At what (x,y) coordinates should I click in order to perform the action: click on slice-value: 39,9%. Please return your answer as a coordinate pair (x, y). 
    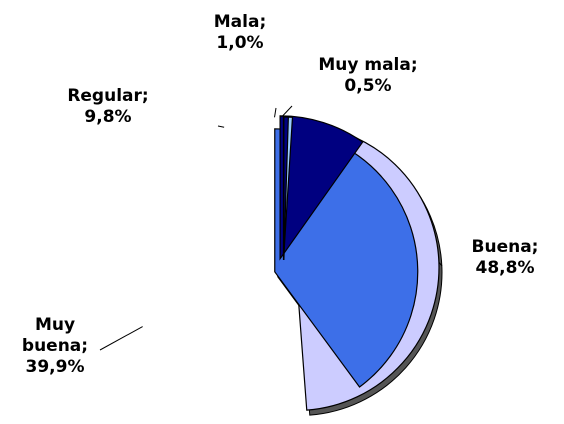
    Looking at the image, I should click on (55, 367).